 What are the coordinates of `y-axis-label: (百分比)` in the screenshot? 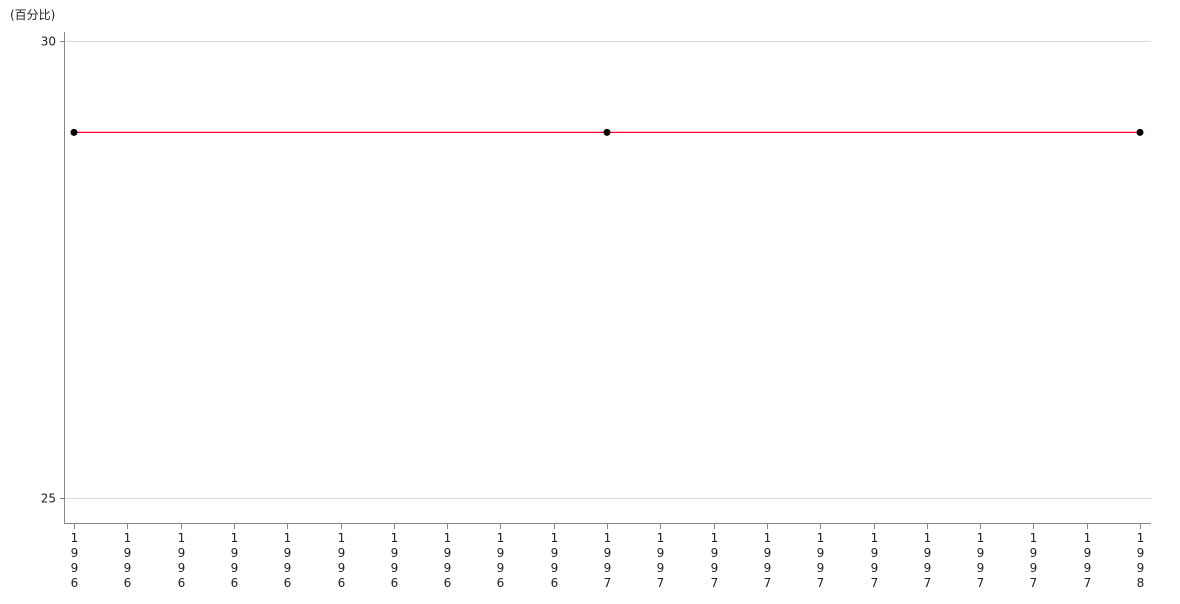 It's located at (32, 15).